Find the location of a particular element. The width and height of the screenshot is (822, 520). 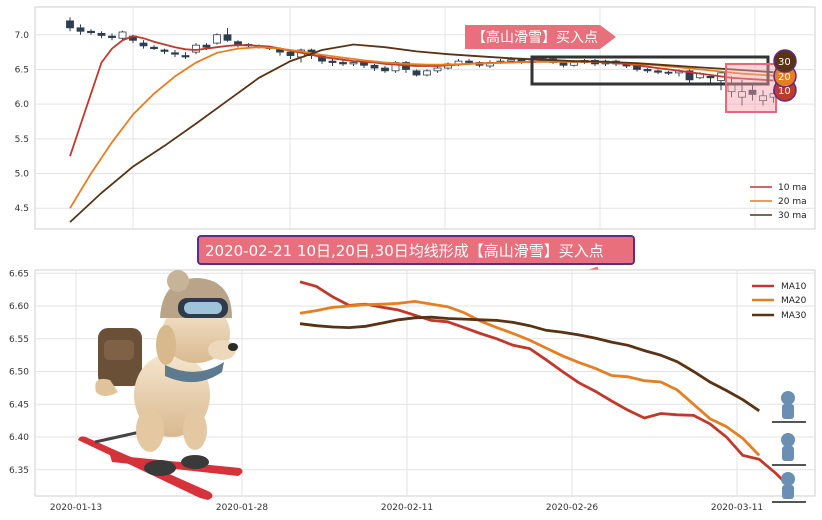

price-legend: 10 ma 20 ma 30 ma is located at coordinates (778, 202).